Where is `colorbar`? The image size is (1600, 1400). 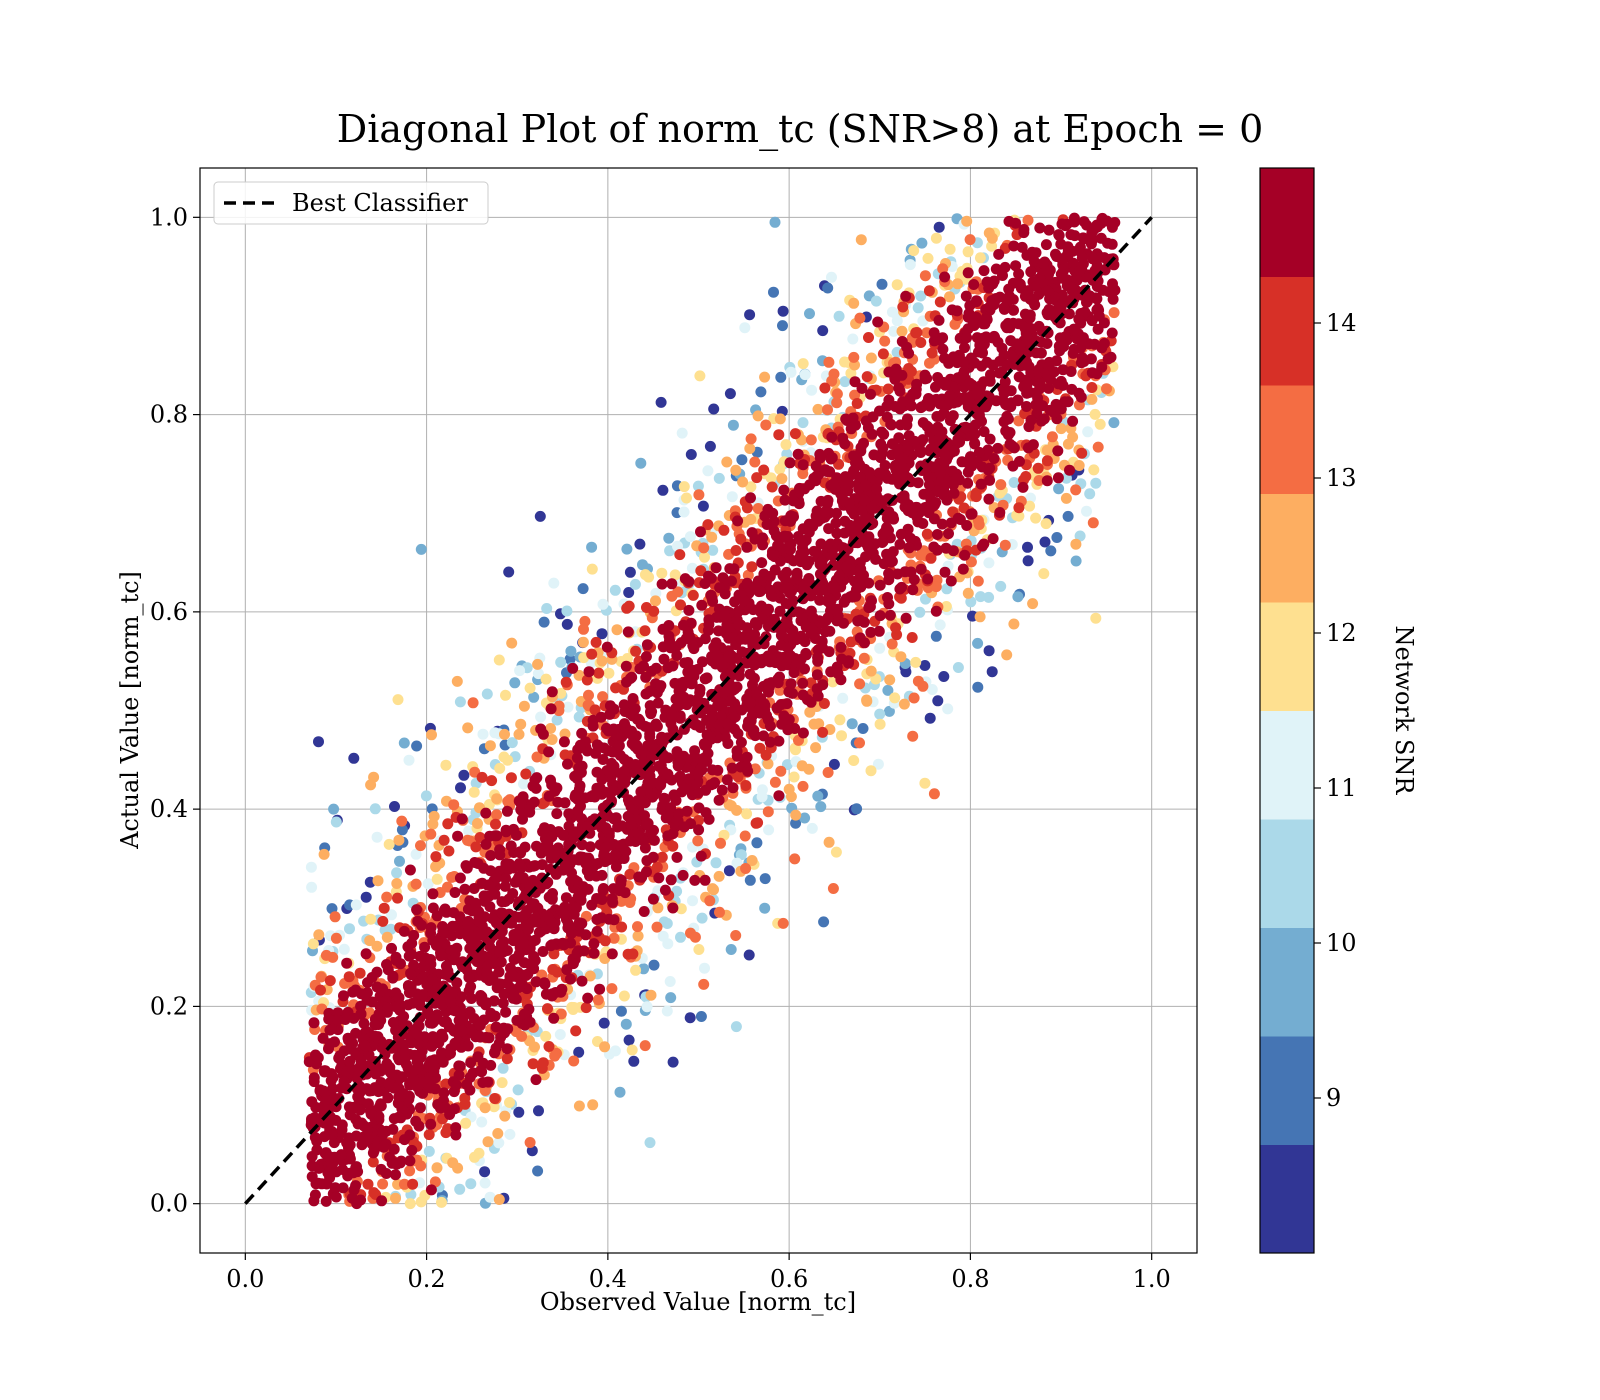 colorbar is located at coordinates (1287, 711).